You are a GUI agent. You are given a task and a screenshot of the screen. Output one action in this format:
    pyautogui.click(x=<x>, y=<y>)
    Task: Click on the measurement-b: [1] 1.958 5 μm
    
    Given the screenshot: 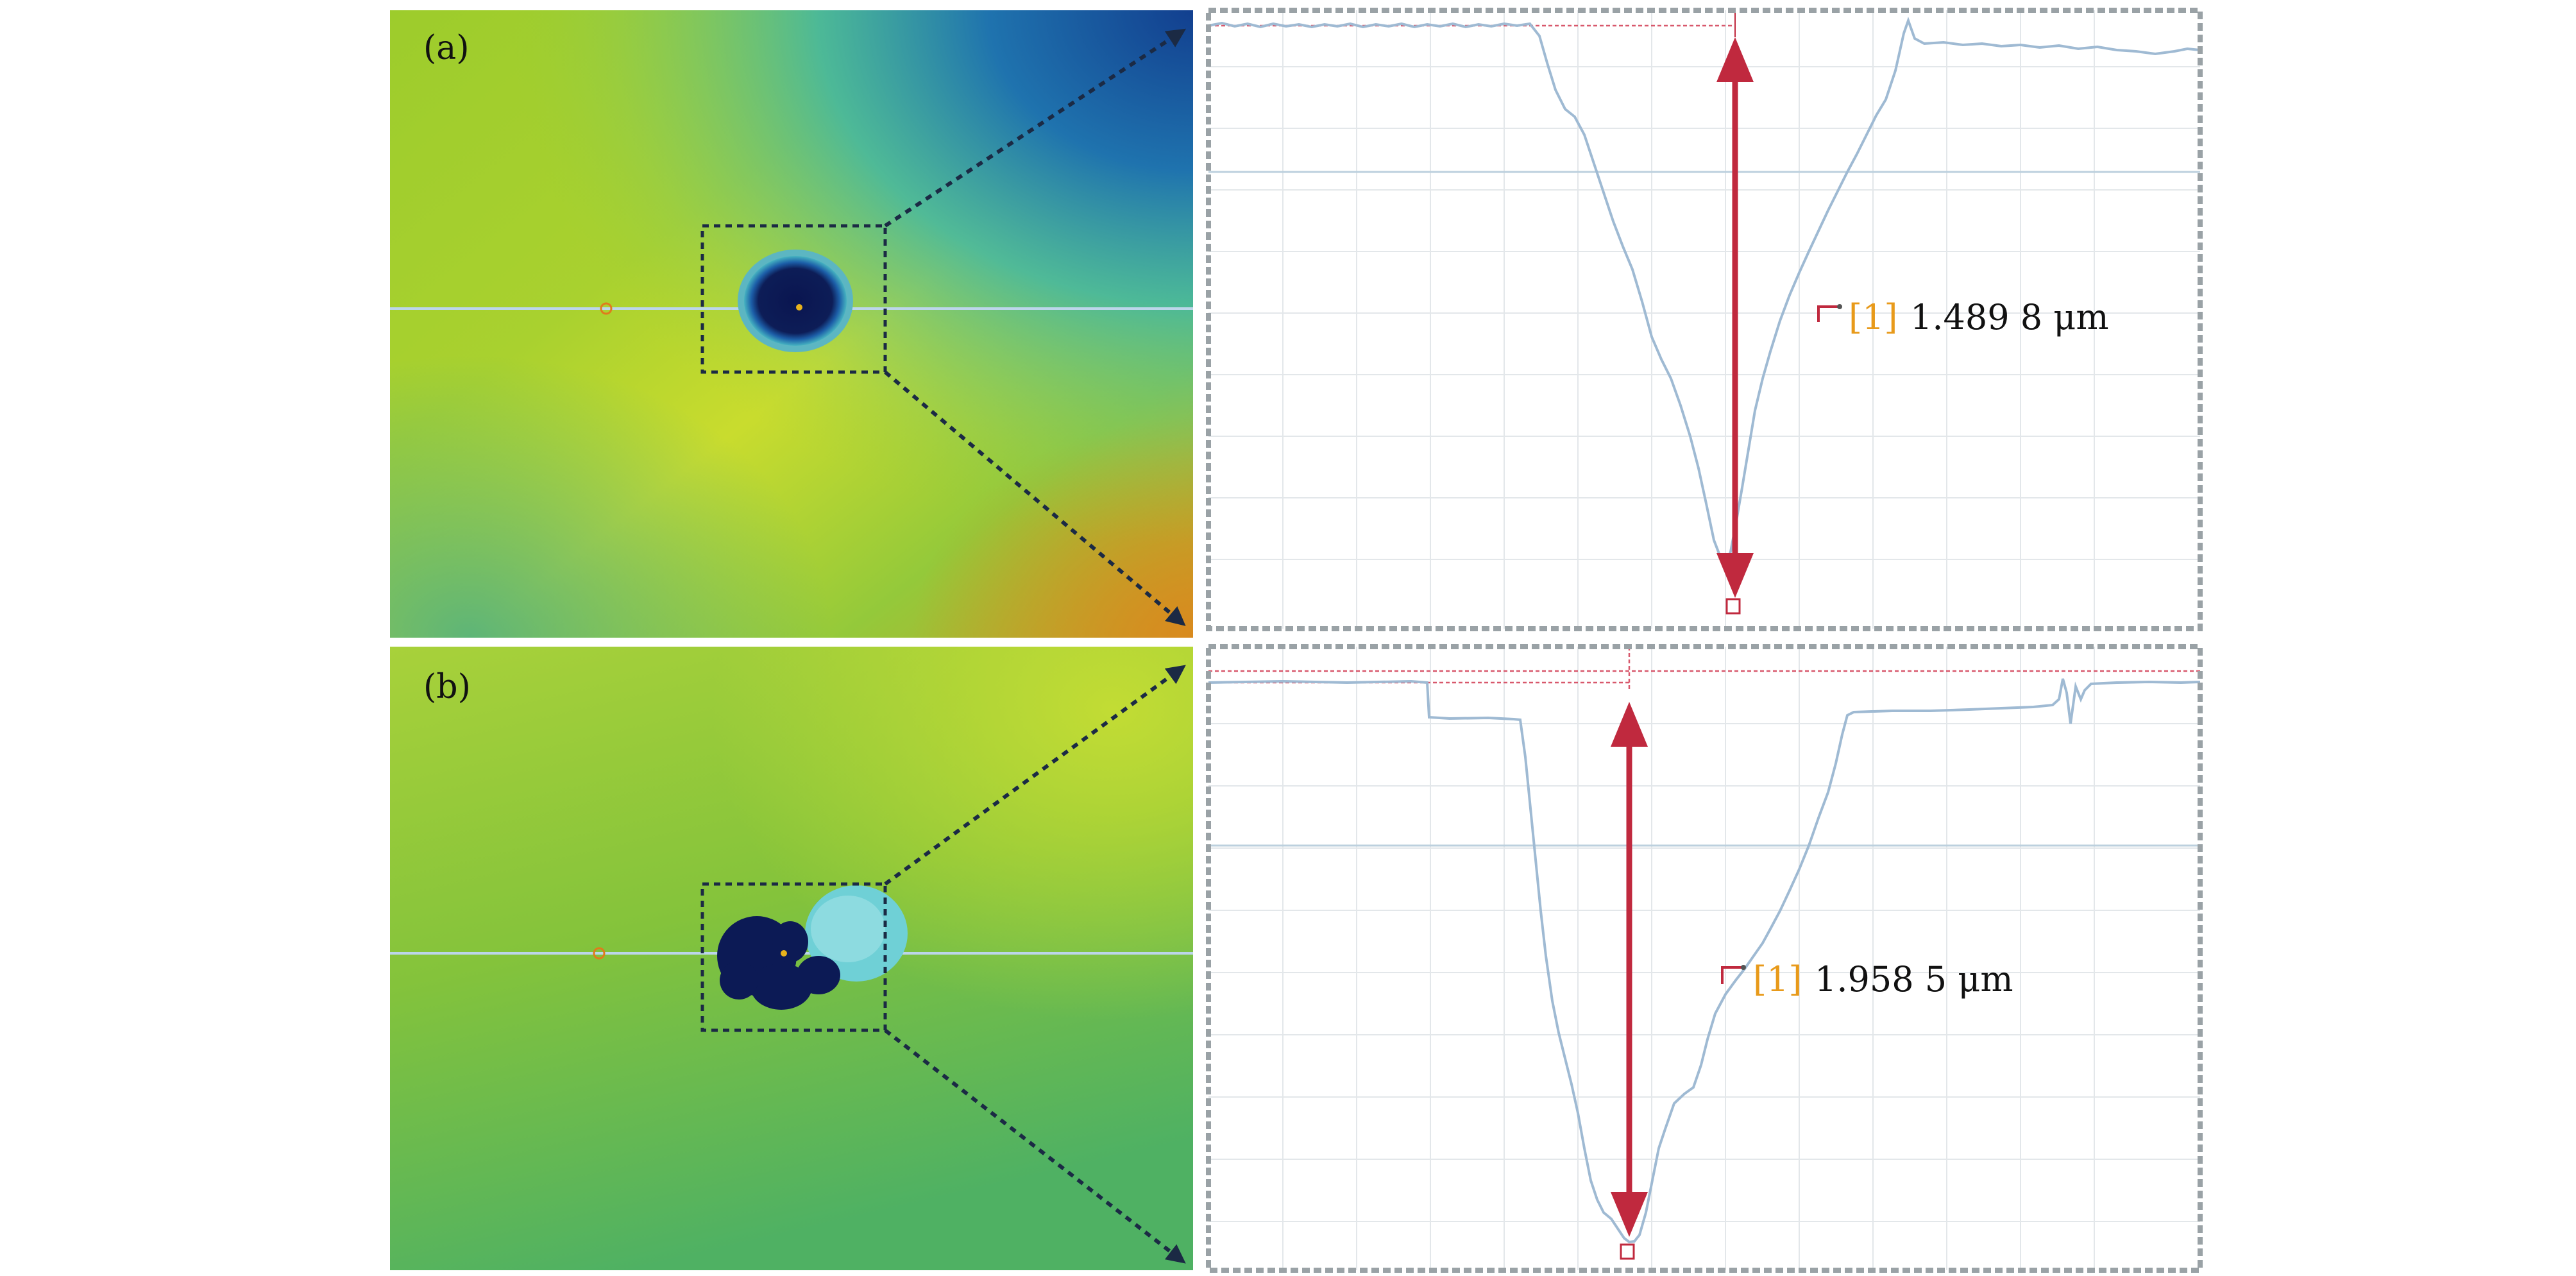 What is the action you would take?
    pyautogui.click(x=1867, y=980)
    